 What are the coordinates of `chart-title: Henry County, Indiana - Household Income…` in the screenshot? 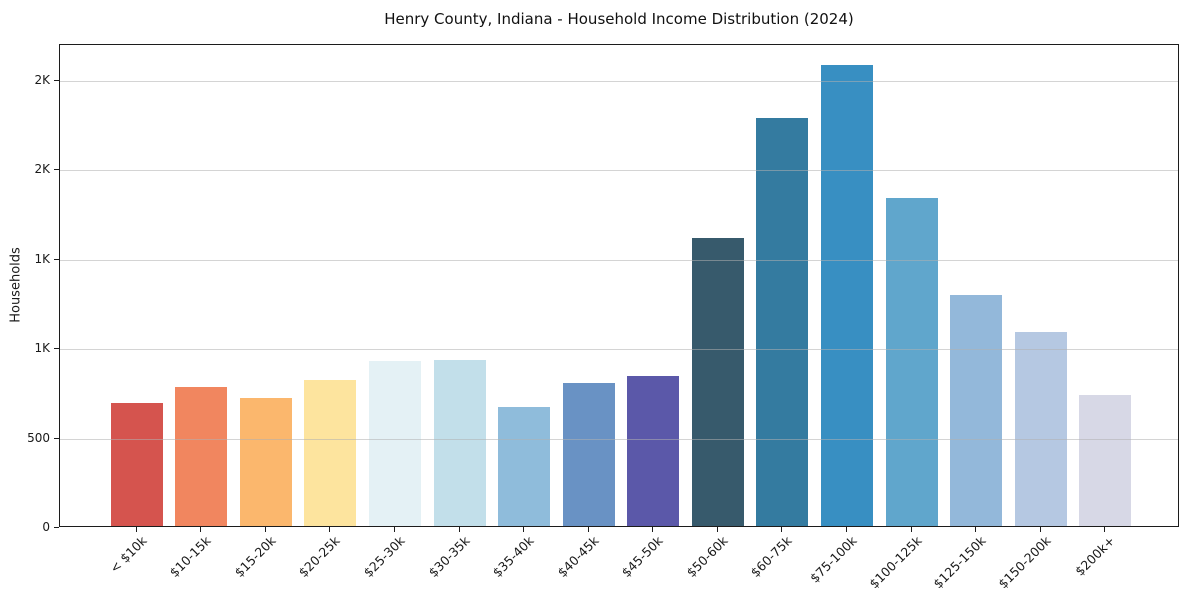 It's located at (619, 19).